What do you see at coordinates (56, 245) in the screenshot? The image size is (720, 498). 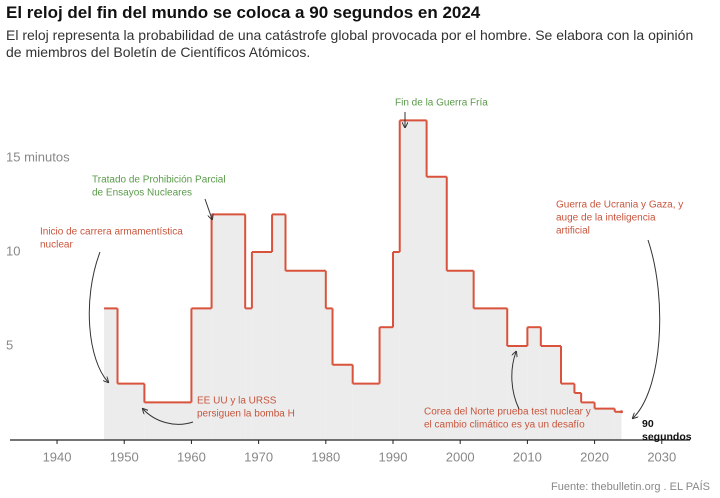 I see `annotation: nuclear` at bounding box center [56, 245].